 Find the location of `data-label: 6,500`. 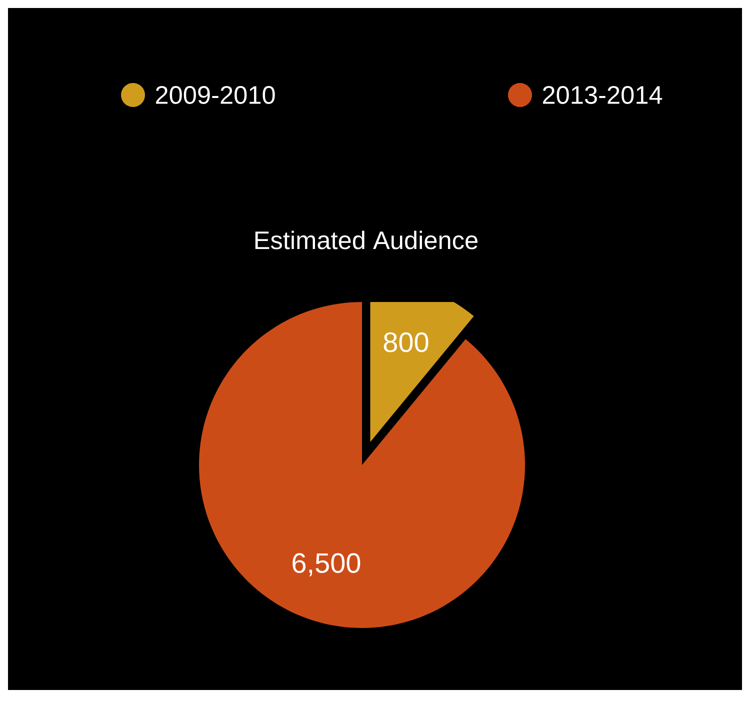

data-label: 6,500 is located at coordinates (326, 564).